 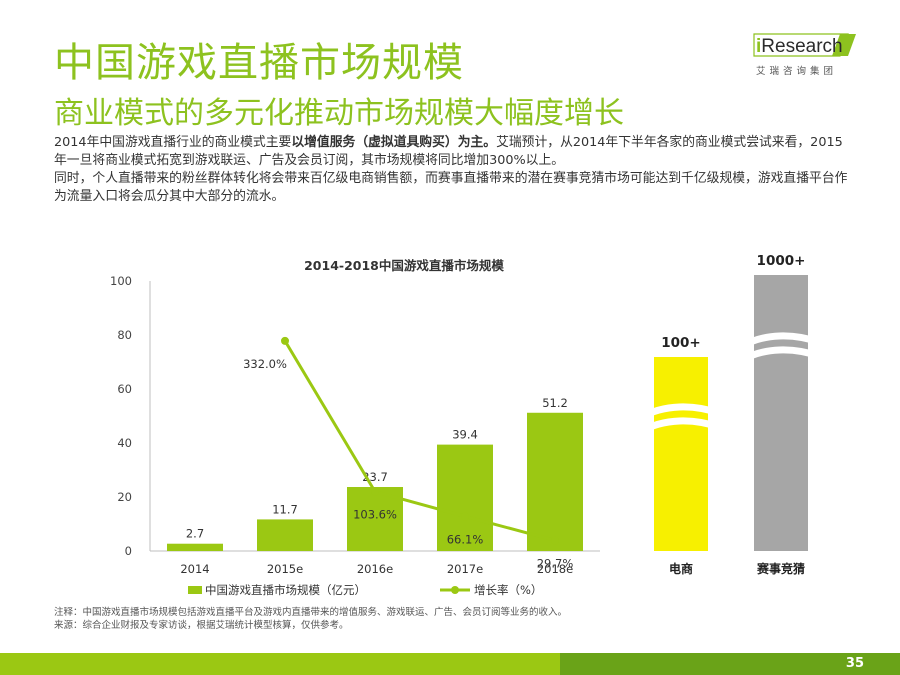 I want to click on bar-series: 2.711.723.739.451.2, so click(x=375, y=473).